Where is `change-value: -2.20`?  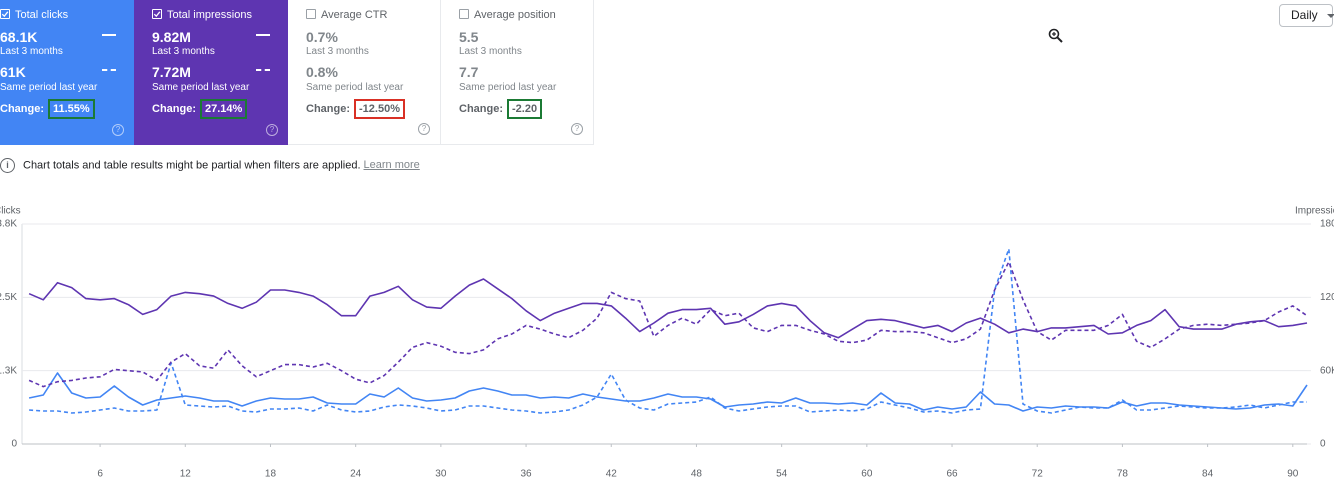 change-value: -2.20 is located at coordinates (525, 109).